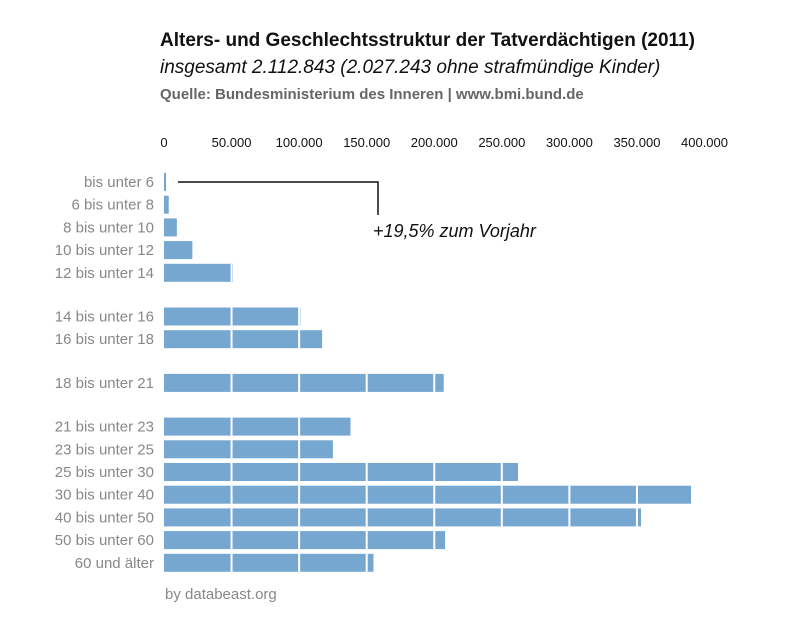 This screenshot has height=641, width=800. Describe the element at coordinates (104, 472) in the screenshot. I see `category-label: 25 bis unter 30` at that location.